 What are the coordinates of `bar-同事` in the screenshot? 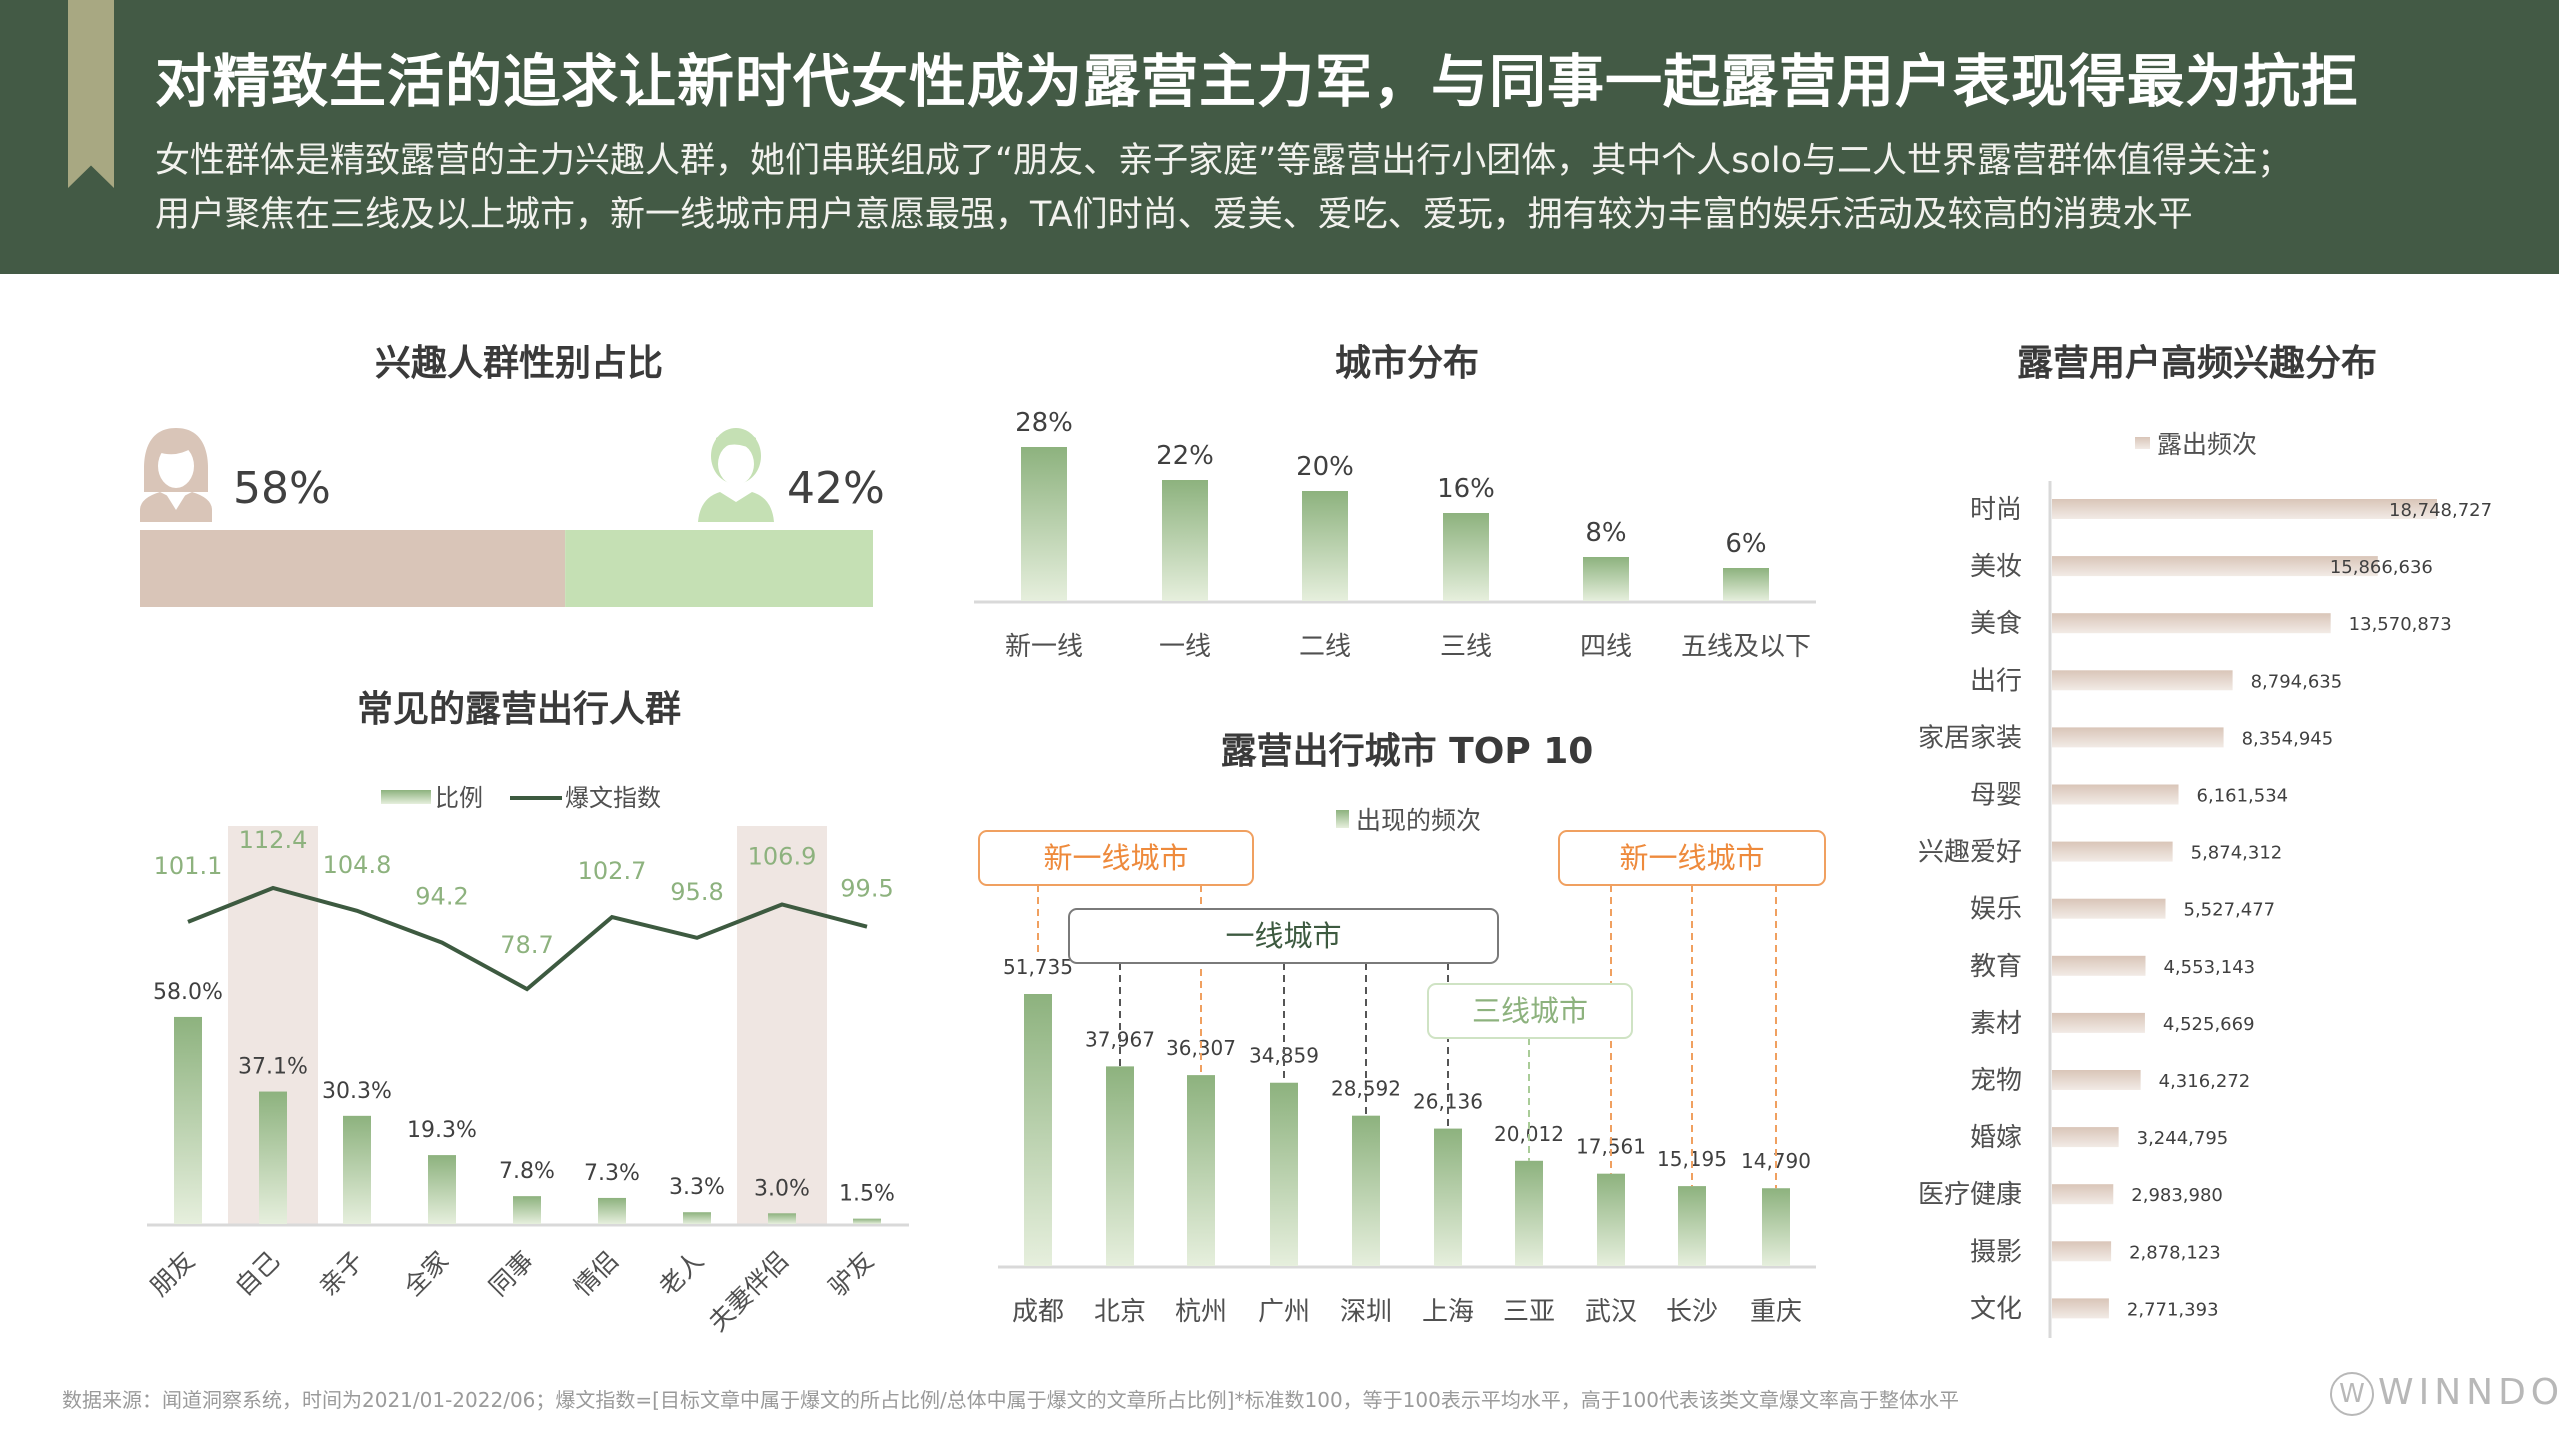 It's located at (527, 1210).